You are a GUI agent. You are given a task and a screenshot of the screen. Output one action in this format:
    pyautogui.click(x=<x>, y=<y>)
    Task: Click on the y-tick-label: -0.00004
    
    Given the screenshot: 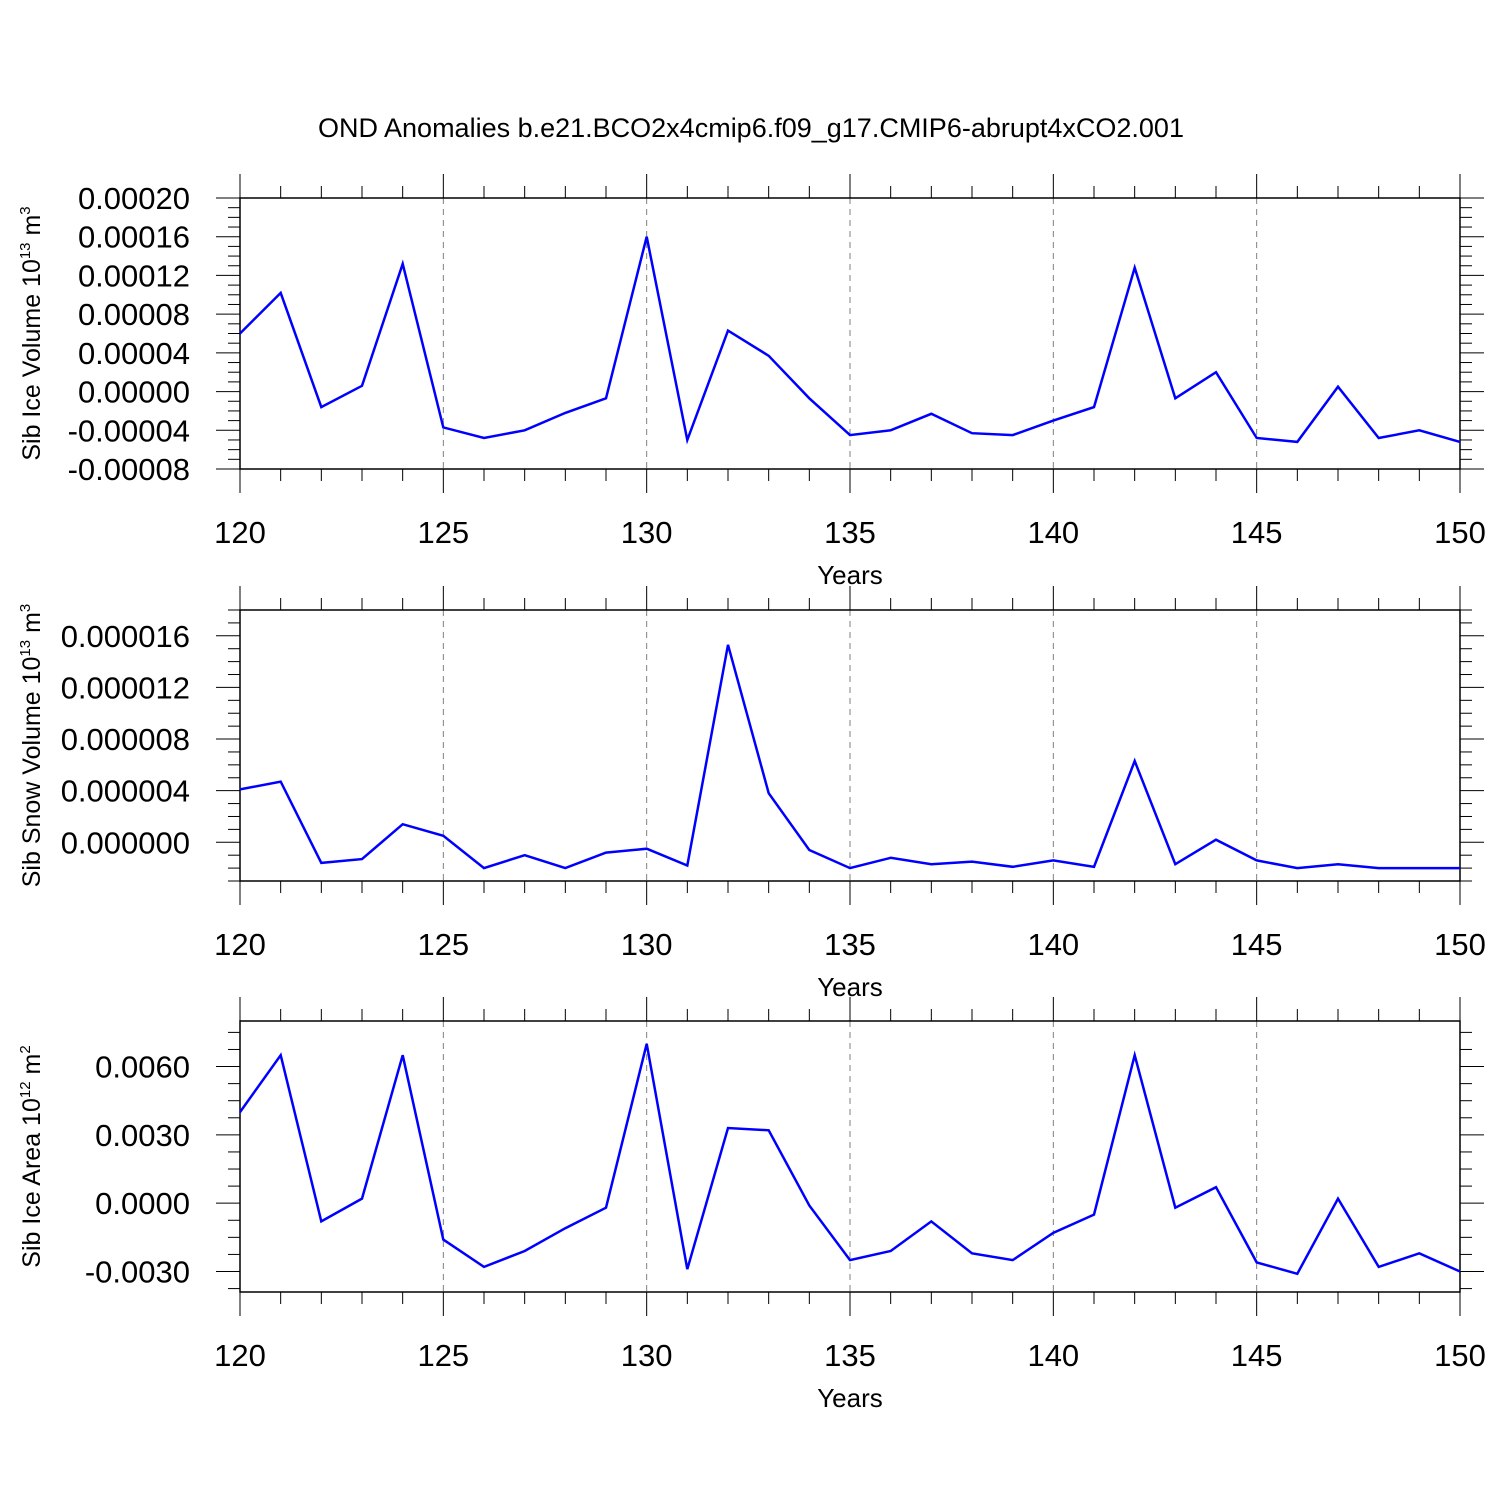 What is the action you would take?
    pyautogui.click(x=129, y=430)
    